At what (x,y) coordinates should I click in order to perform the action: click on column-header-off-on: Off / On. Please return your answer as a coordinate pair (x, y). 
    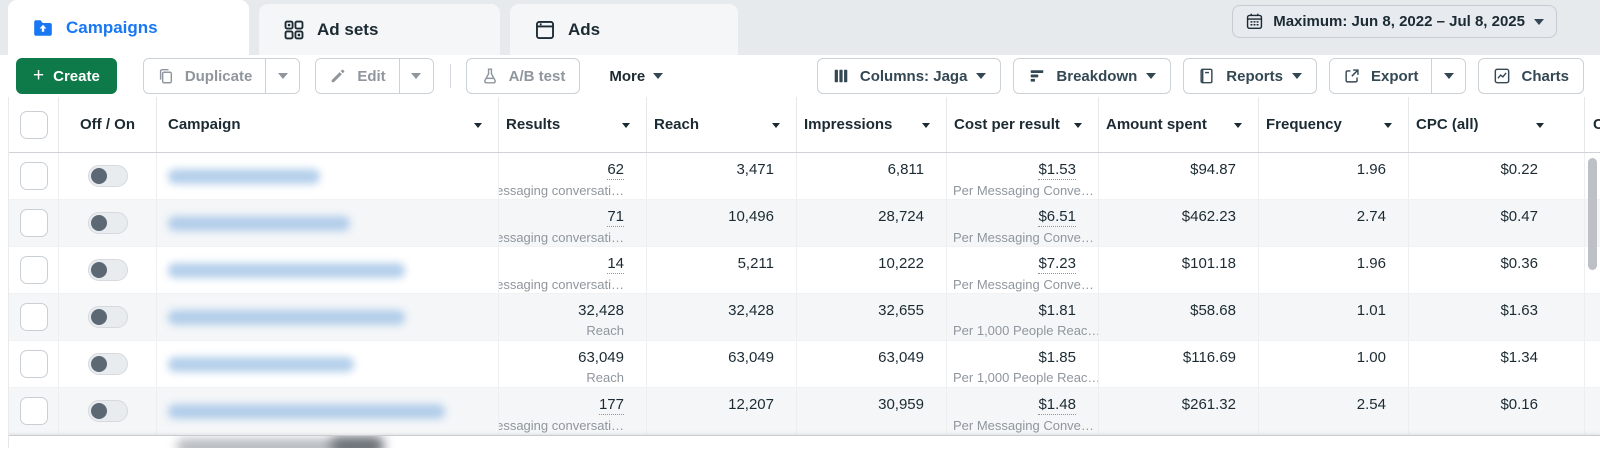
    Looking at the image, I should click on (107, 124).